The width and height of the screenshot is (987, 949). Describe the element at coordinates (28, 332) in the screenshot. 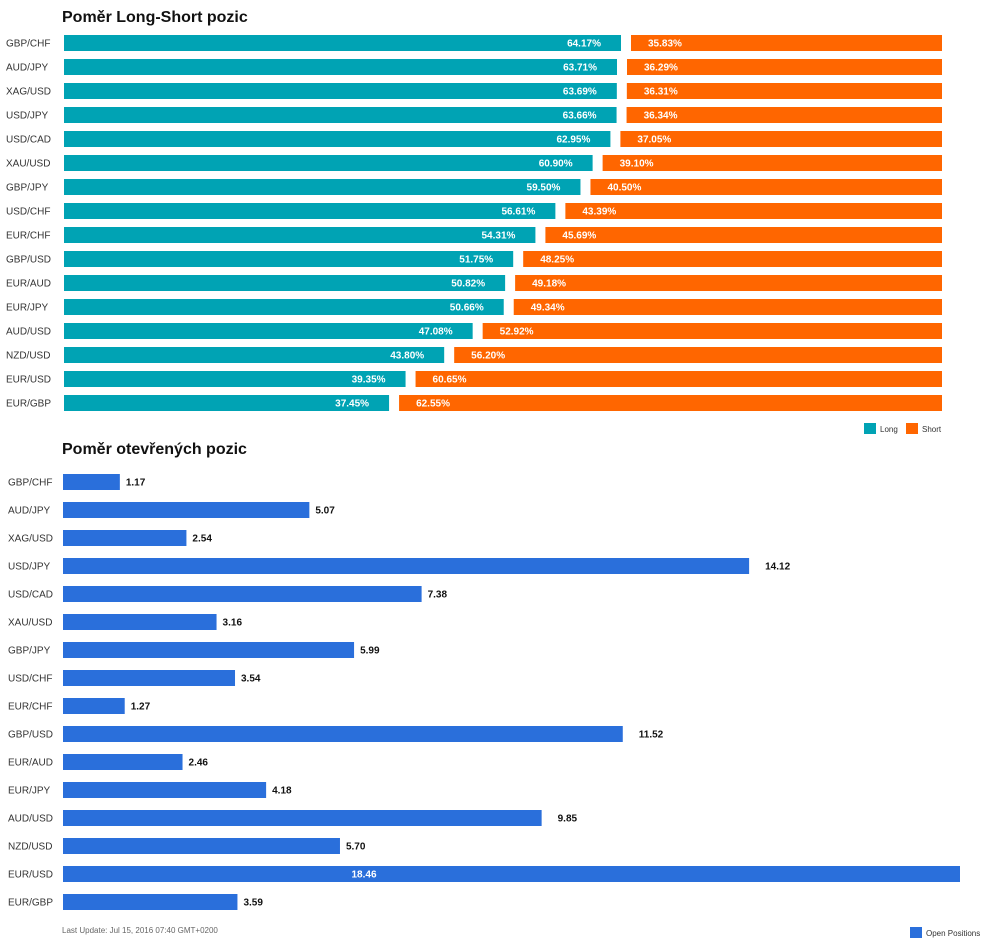

I see `category-label: AUD/USD` at that location.